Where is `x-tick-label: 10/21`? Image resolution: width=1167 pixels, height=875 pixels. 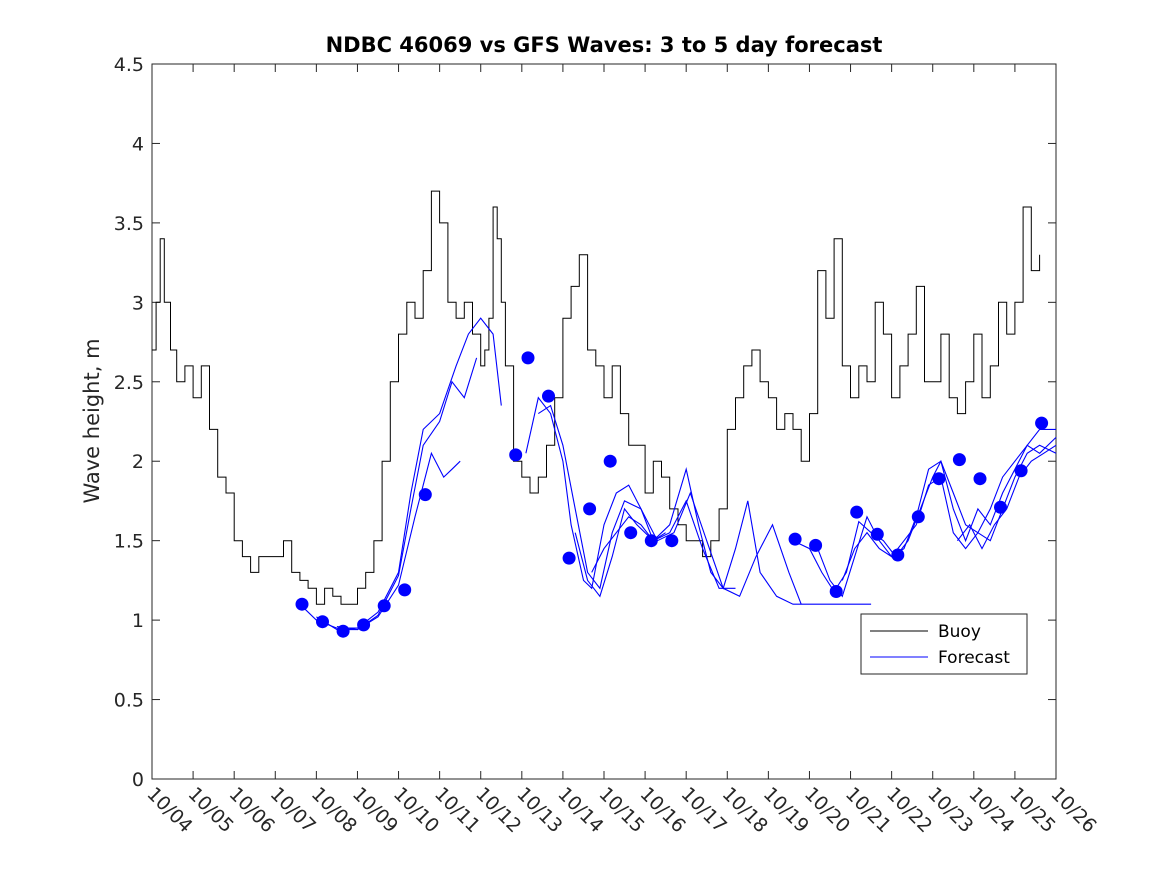 x-tick-label: 10/21 is located at coordinates (868, 810).